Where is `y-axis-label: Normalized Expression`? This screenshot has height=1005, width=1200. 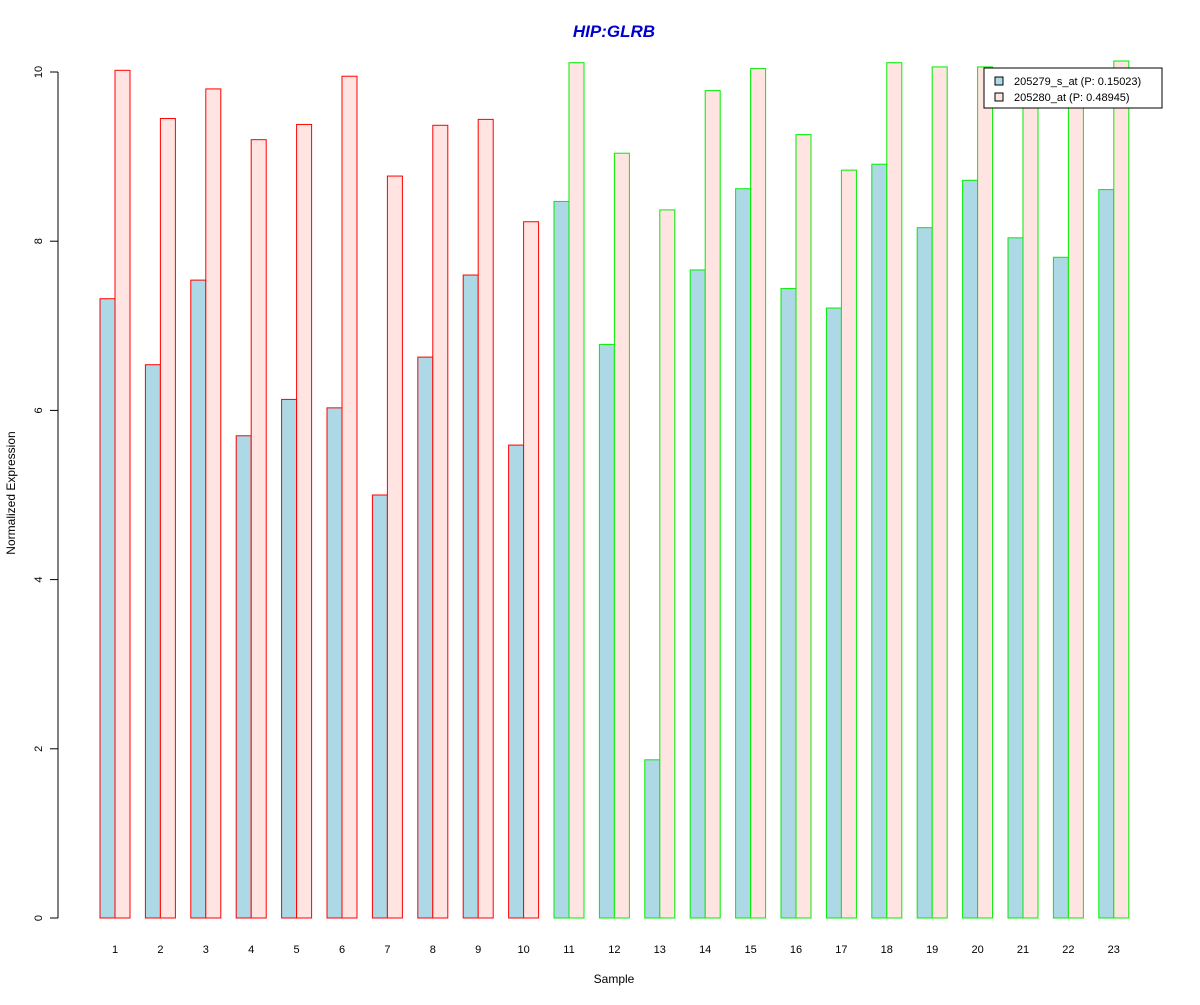
y-axis-label: Normalized Expression is located at coordinates (11, 492).